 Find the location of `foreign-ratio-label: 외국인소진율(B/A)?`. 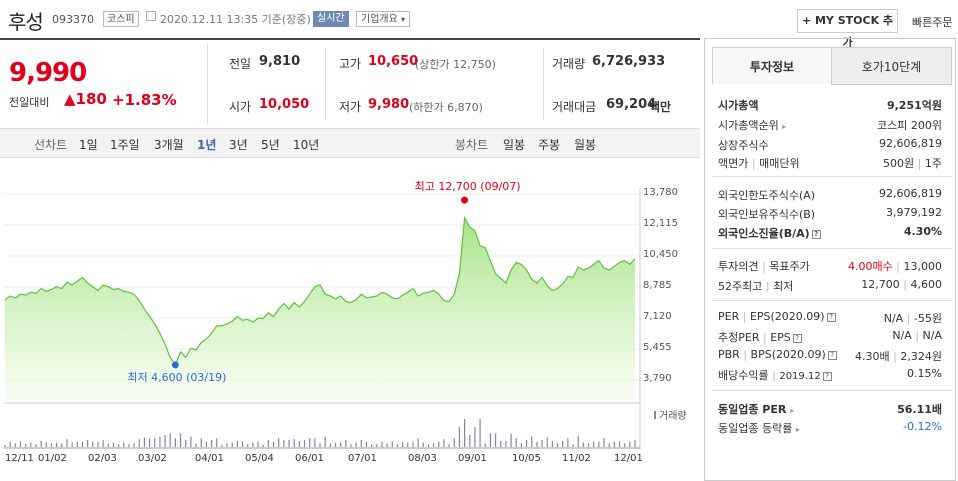

foreign-ratio-label: 외국인소진율(B/A)? is located at coordinates (769, 233).